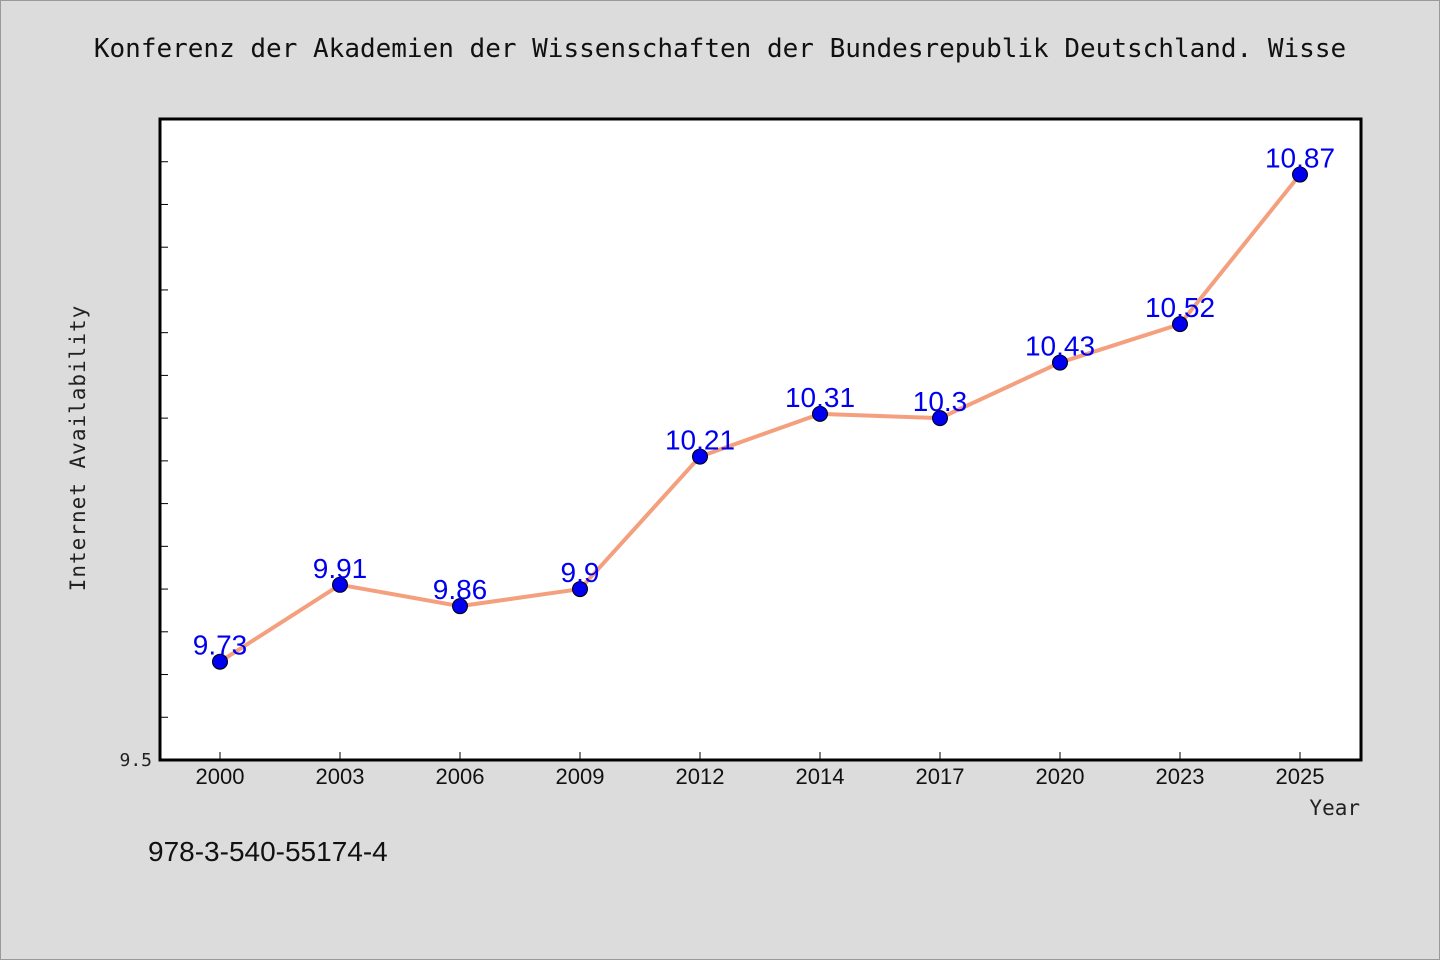  I want to click on y-axis-label: Internet Availability, so click(78, 448).